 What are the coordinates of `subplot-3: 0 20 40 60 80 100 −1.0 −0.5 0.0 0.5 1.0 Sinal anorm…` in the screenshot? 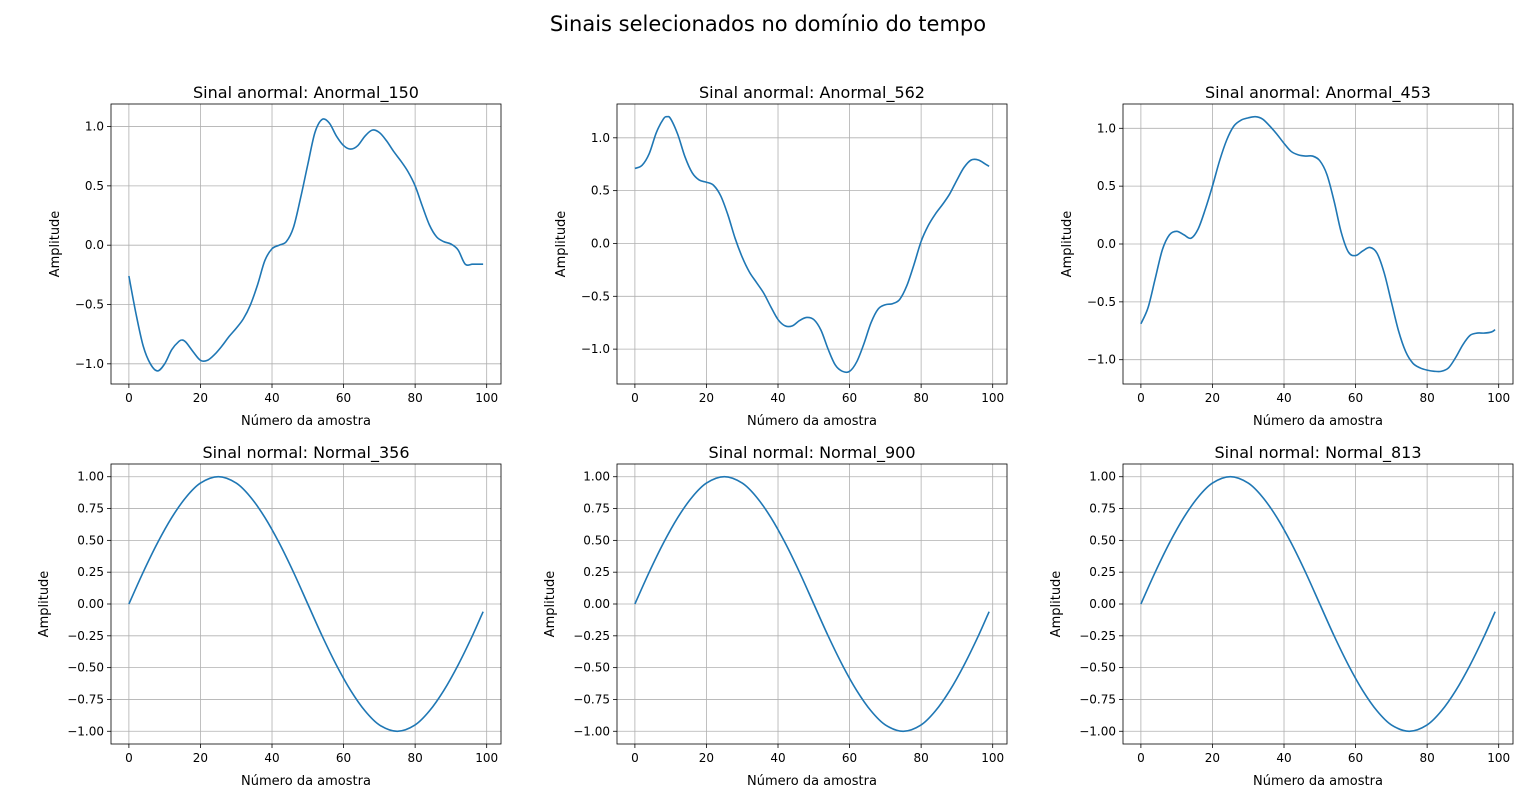 It's located at (1287, 256).